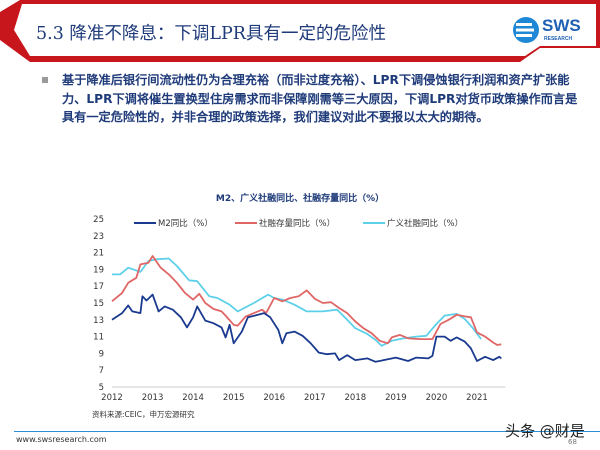 The width and height of the screenshot is (600, 450). I want to click on x-tick-label: 2012, so click(112, 398).